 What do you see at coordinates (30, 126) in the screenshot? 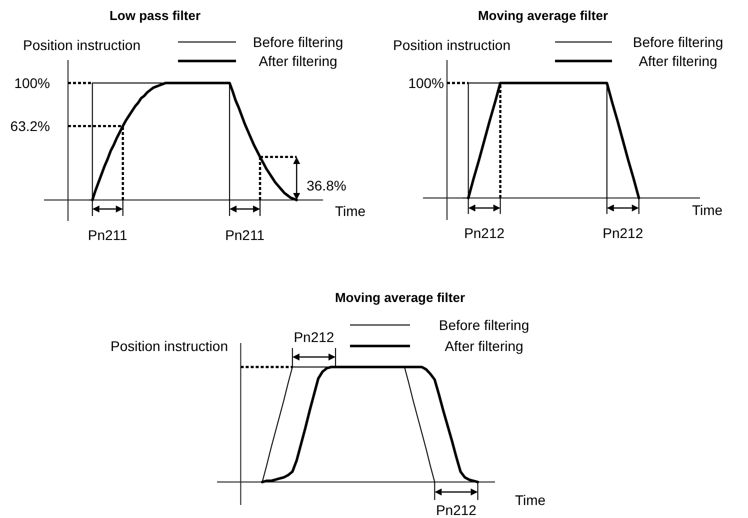
I see `ref-line-label: 63.2%` at bounding box center [30, 126].